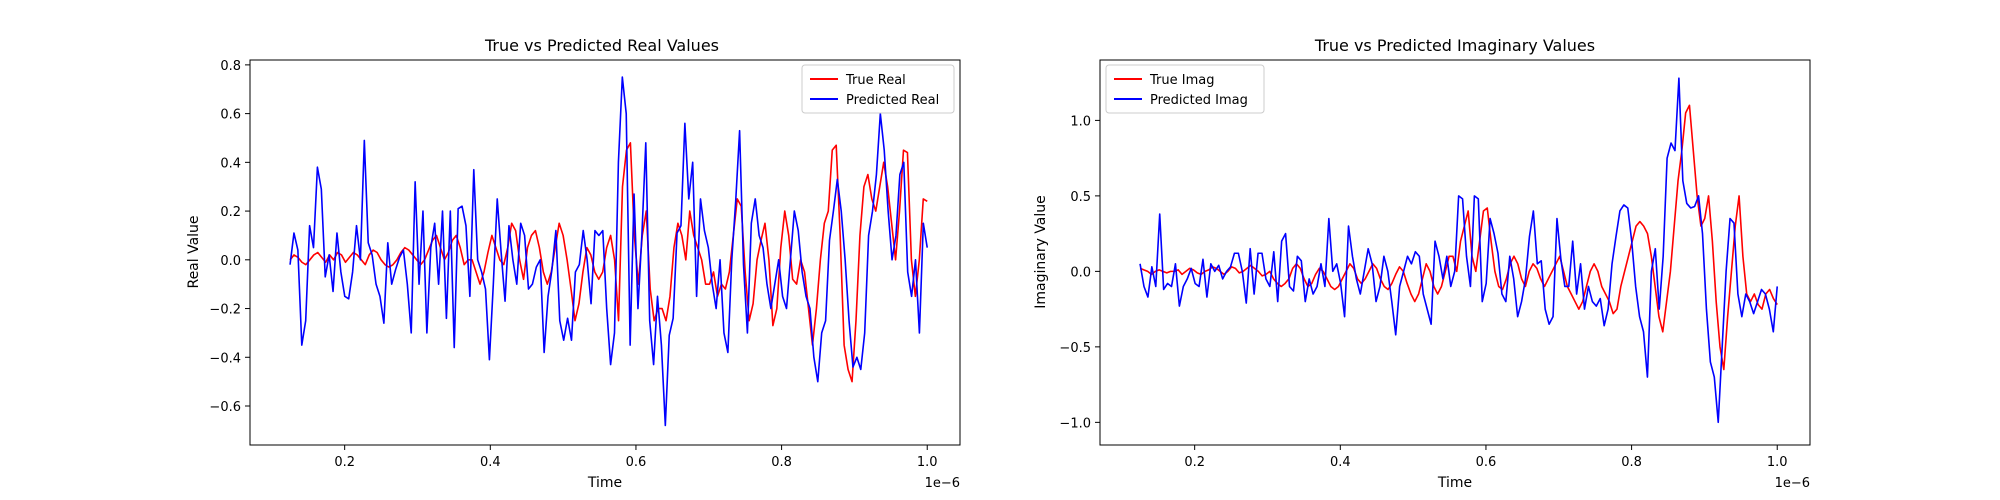 Image resolution: width=2000 pixels, height=500 pixels. I want to click on y-tick-label: 0.5, so click(1080, 197).